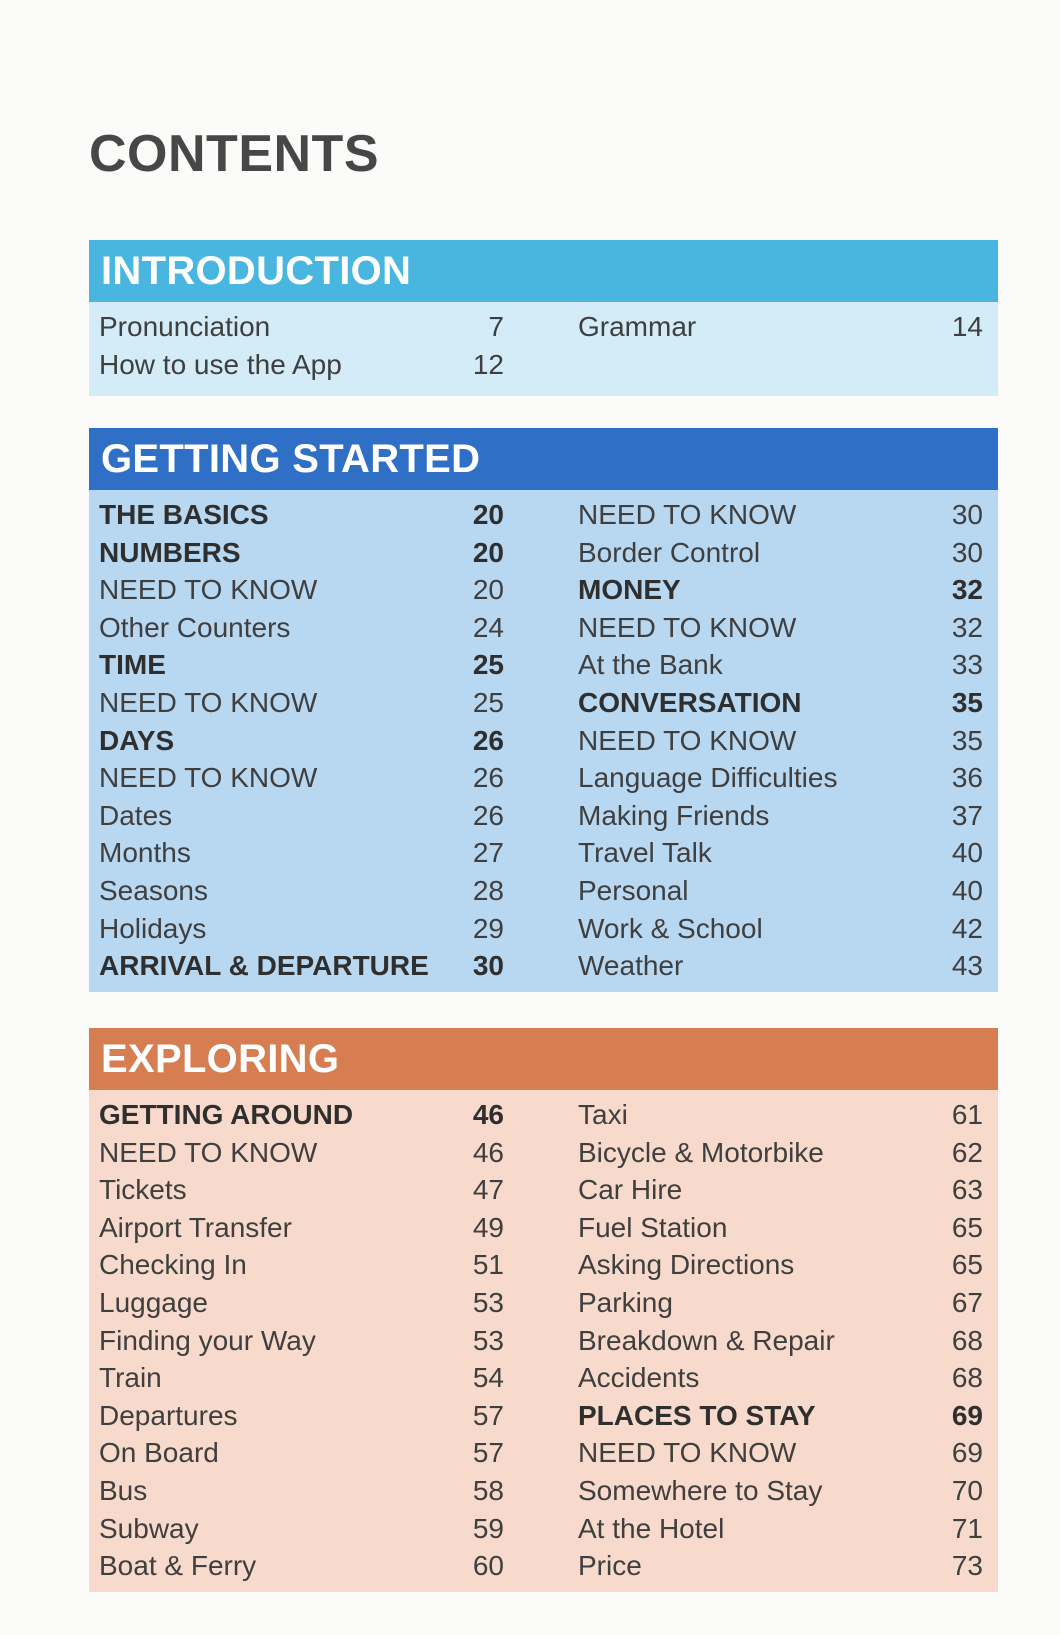 Image resolution: width=1060 pixels, height=1635 pixels. What do you see at coordinates (645, 853) in the screenshot?
I see `toc-entry-label: Travel Talk` at bounding box center [645, 853].